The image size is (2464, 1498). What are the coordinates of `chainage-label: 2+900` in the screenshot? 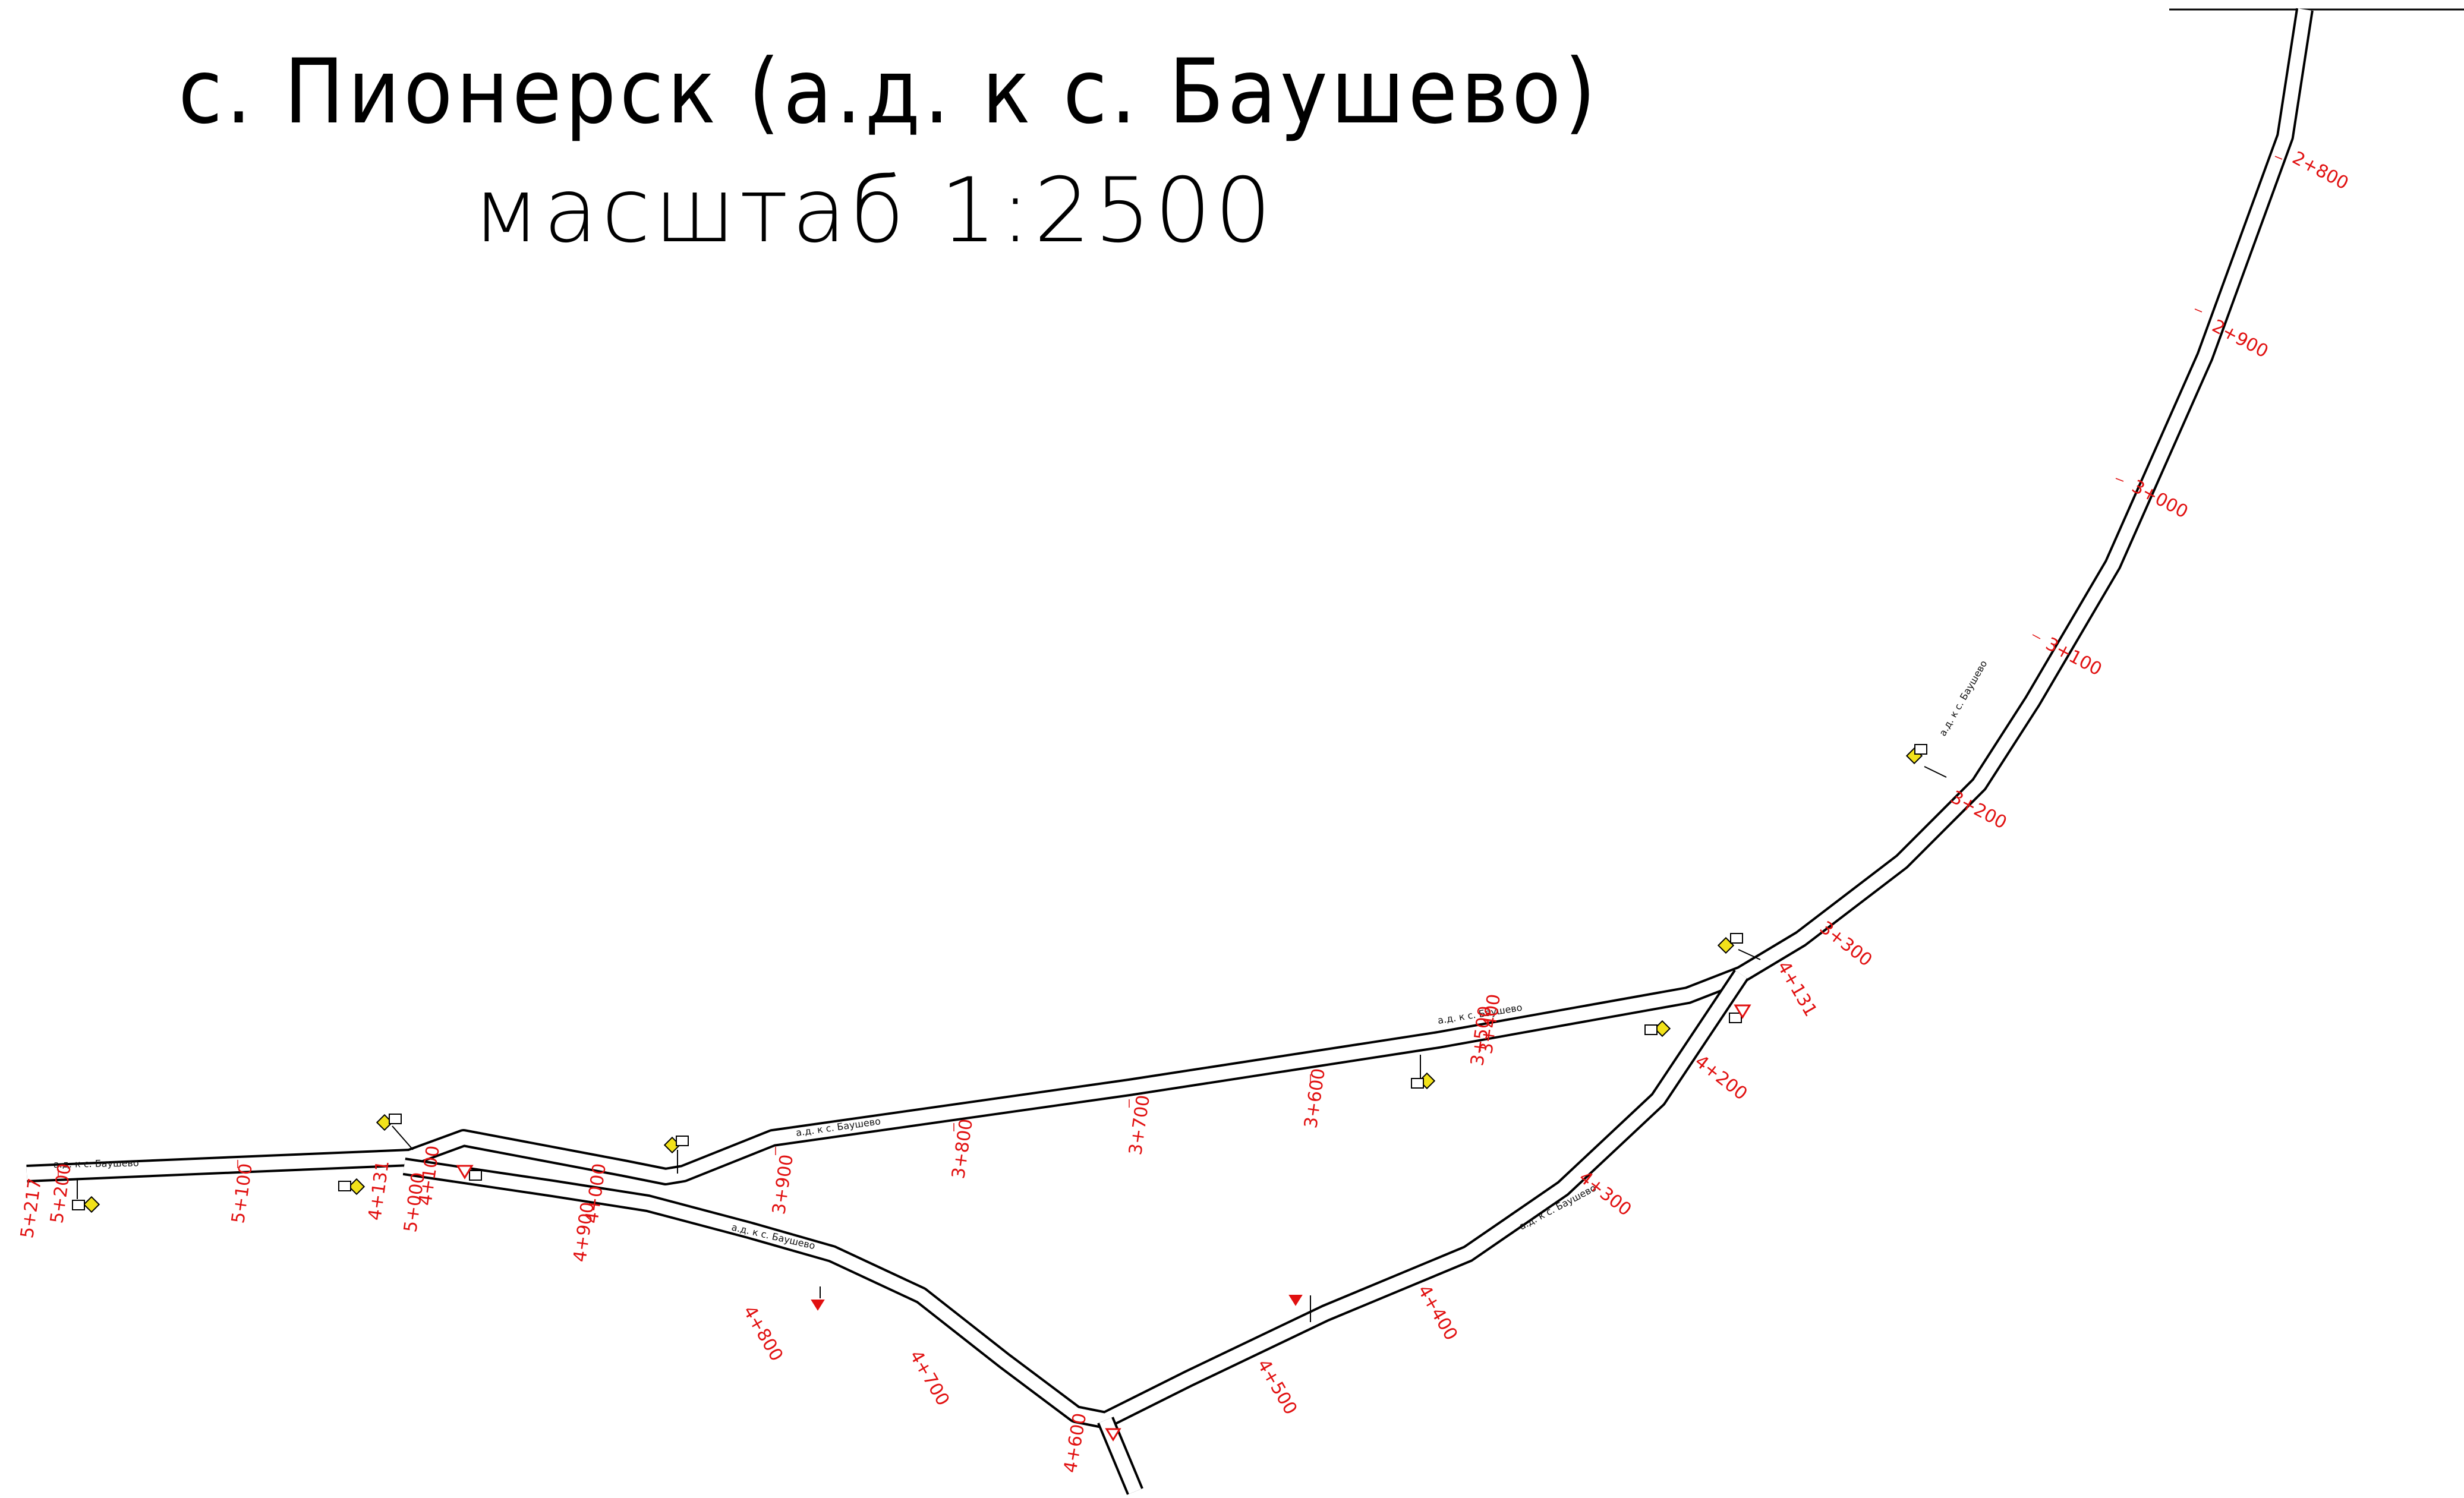 It's located at (2239, 339).